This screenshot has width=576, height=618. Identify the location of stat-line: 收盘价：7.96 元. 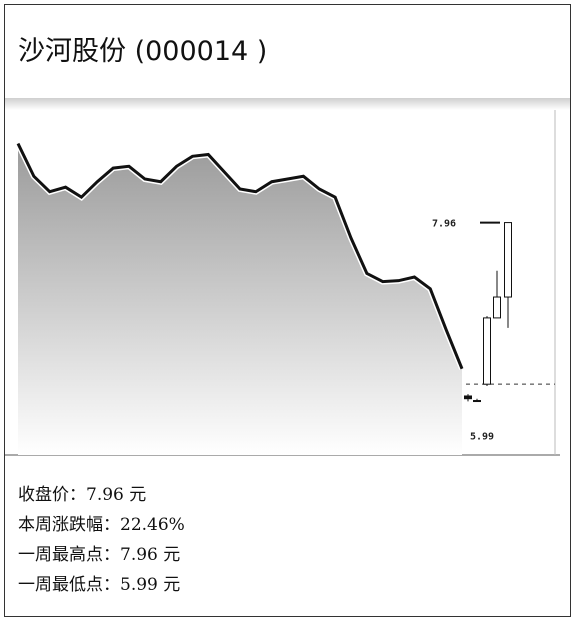
(82, 495).